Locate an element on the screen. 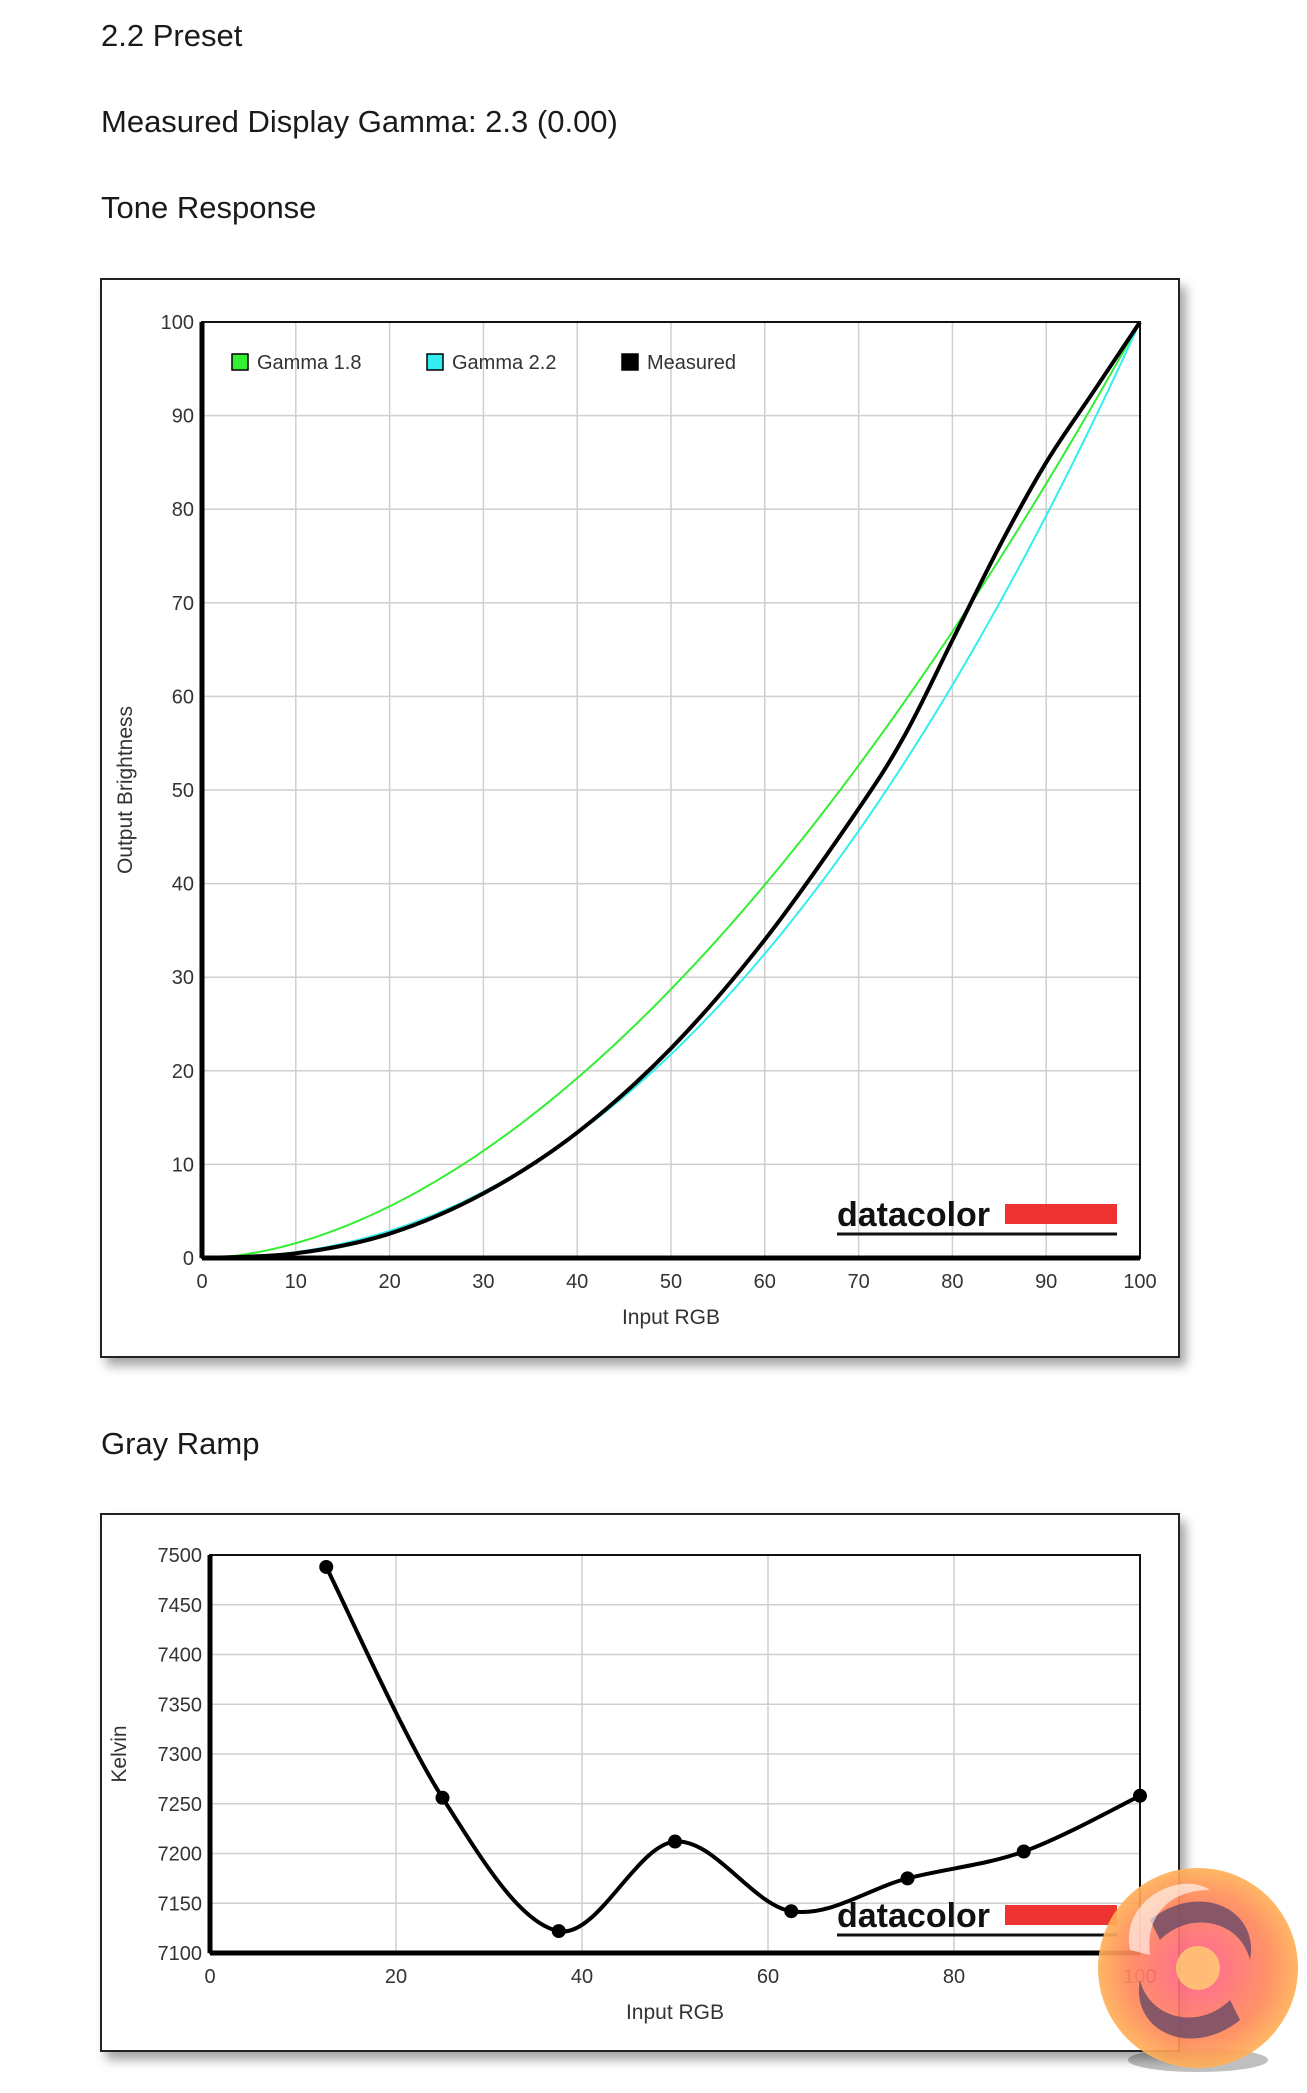 The image size is (1307, 2093). tone-response-heading: Tone Response is located at coordinates (209, 207).